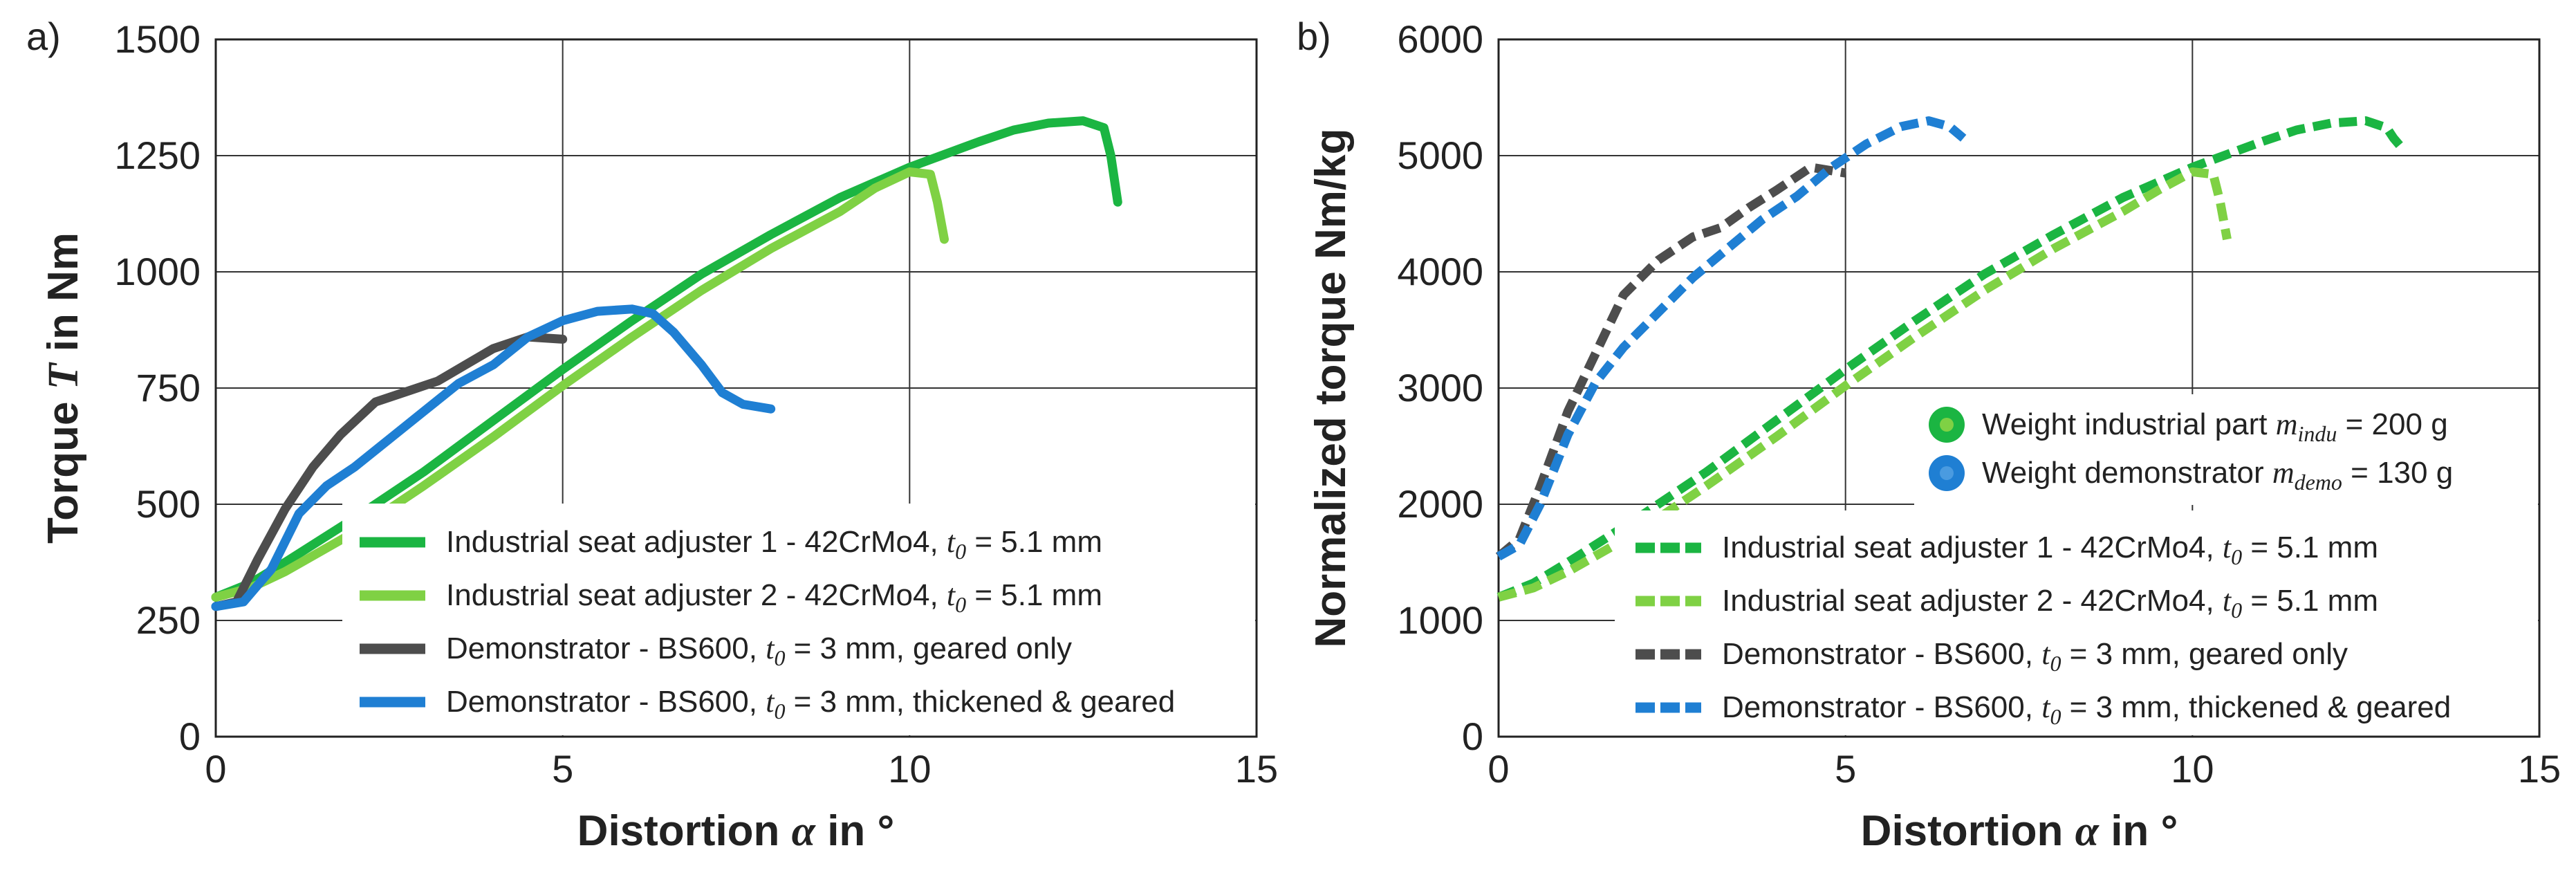 The width and height of the screenshot is (2576, 875). Describe the element at coordinates (157, 271) in the screenshot. I see `panel-a-y-tick-1000: 1000` at that location.